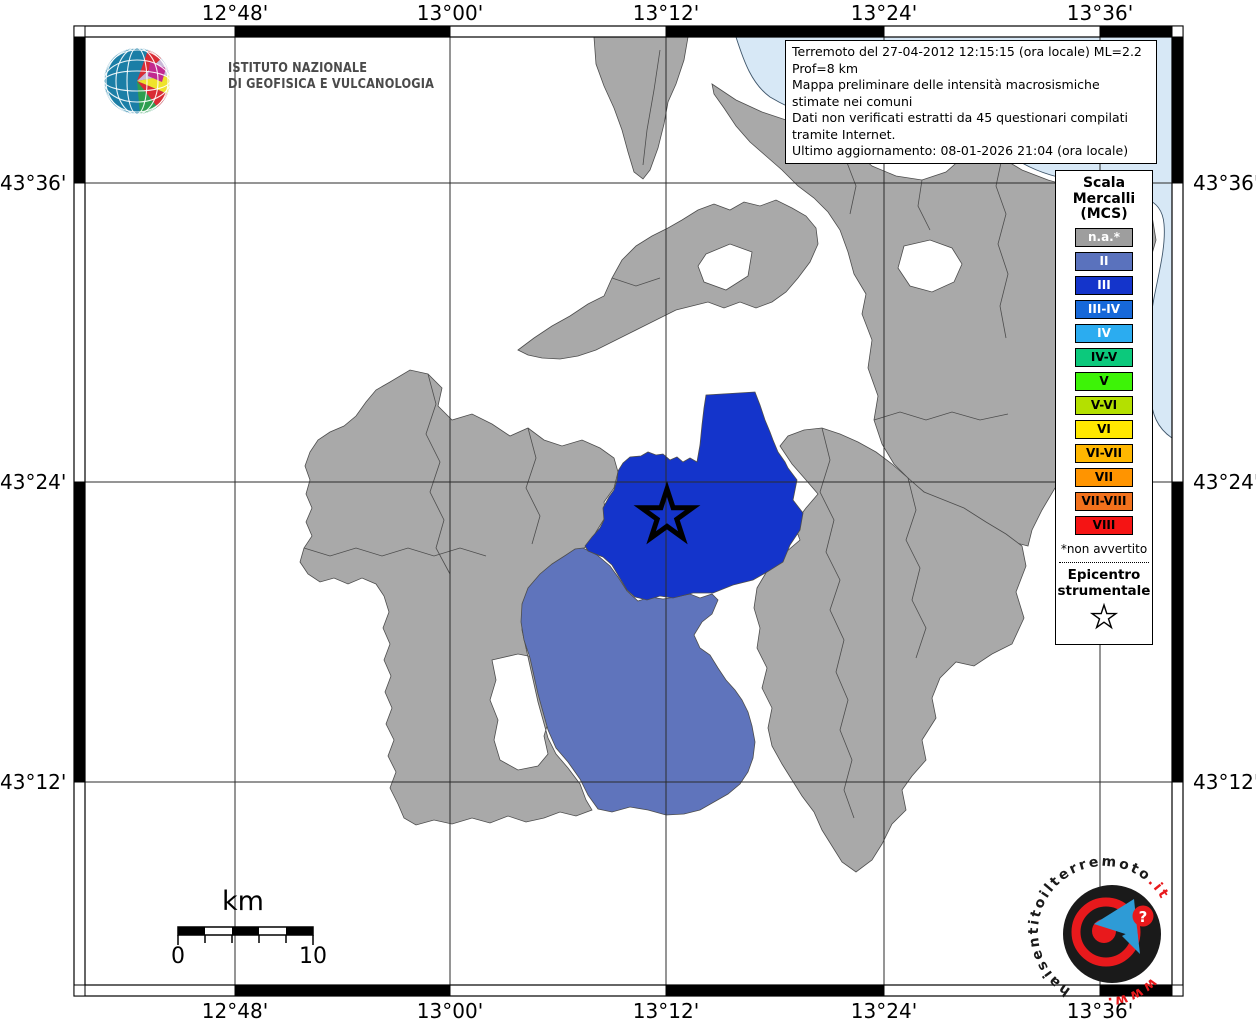 The height and width of the screenshot is (1024, 1256). Describe the element at coordinates (1104, 357) in the screenshot. I see `legend-swatch-iv-v: IV-V` at that location.